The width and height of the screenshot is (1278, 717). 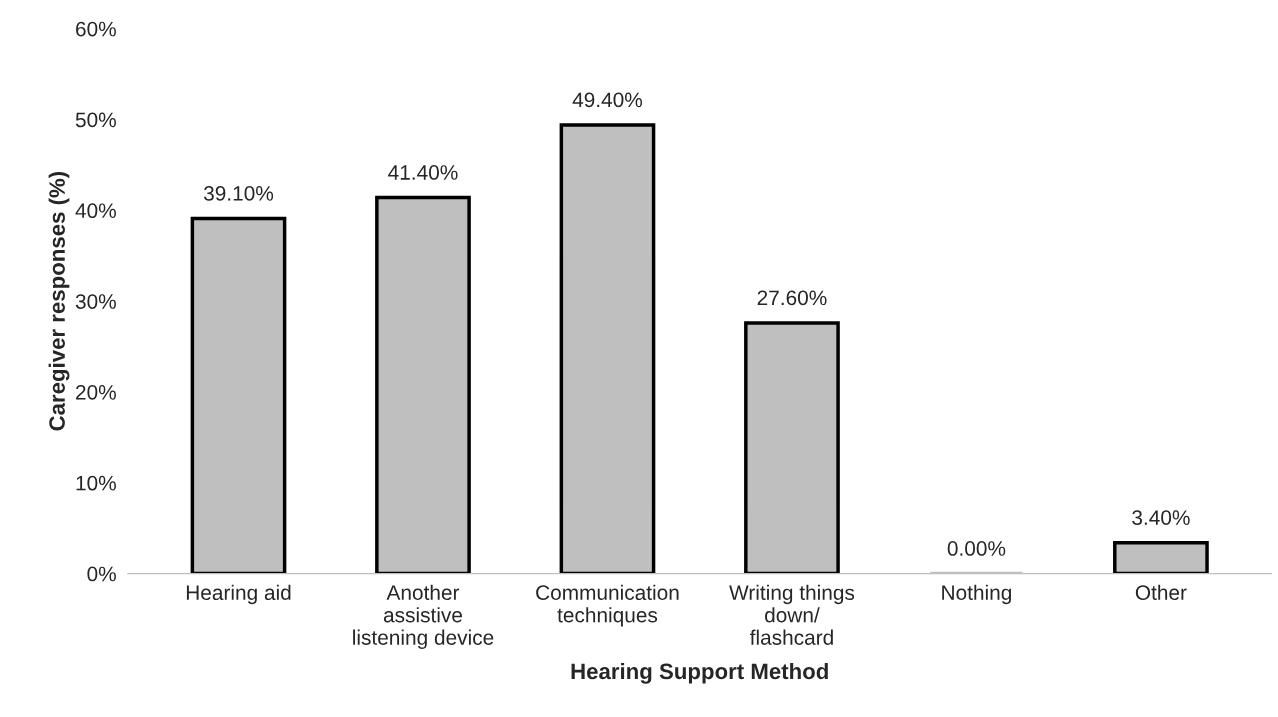 What do you see at coordinates (101, 574) in the screenshot?
I see `y-tick-label: 0%` at bounding box center [101, 574].